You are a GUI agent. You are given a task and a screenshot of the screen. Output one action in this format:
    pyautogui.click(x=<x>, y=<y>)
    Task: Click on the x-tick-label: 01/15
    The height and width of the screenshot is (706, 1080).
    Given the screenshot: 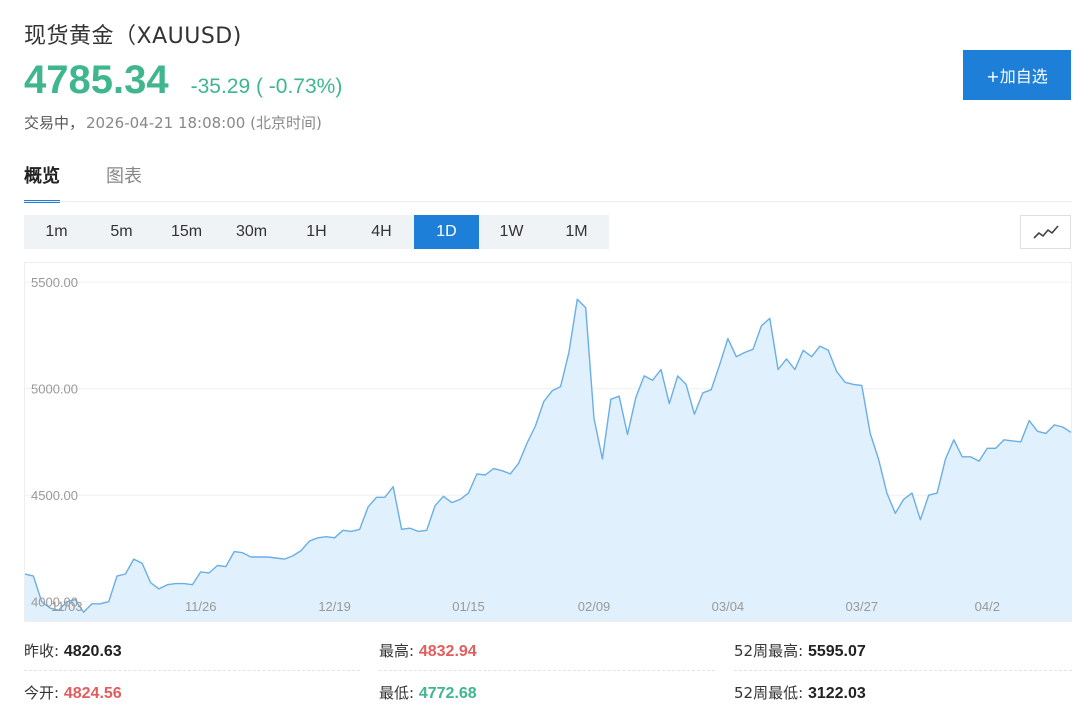 What is the action you would take?
    pyautogui.click(x=468, y=606)
    